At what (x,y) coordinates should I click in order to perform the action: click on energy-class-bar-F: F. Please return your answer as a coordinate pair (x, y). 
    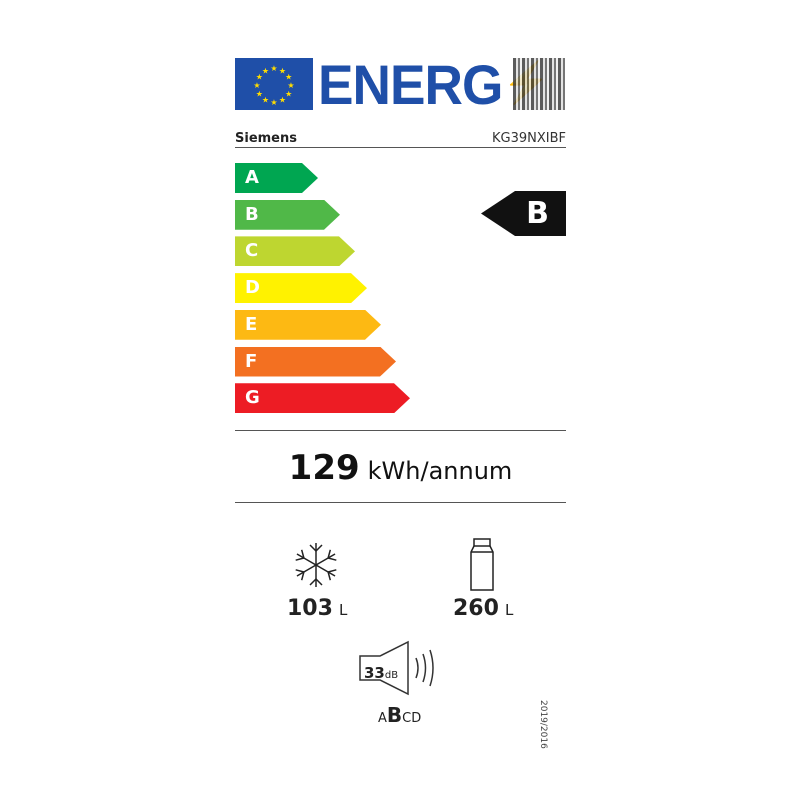
    Looking at the image, I should click on (315, 361).